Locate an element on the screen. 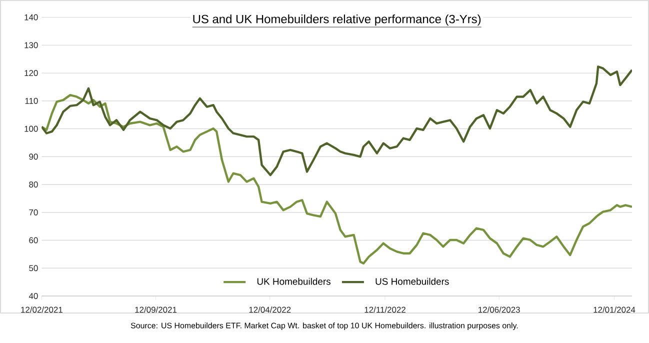  y-tick-label: 40 is located at coordinates (33, 296).